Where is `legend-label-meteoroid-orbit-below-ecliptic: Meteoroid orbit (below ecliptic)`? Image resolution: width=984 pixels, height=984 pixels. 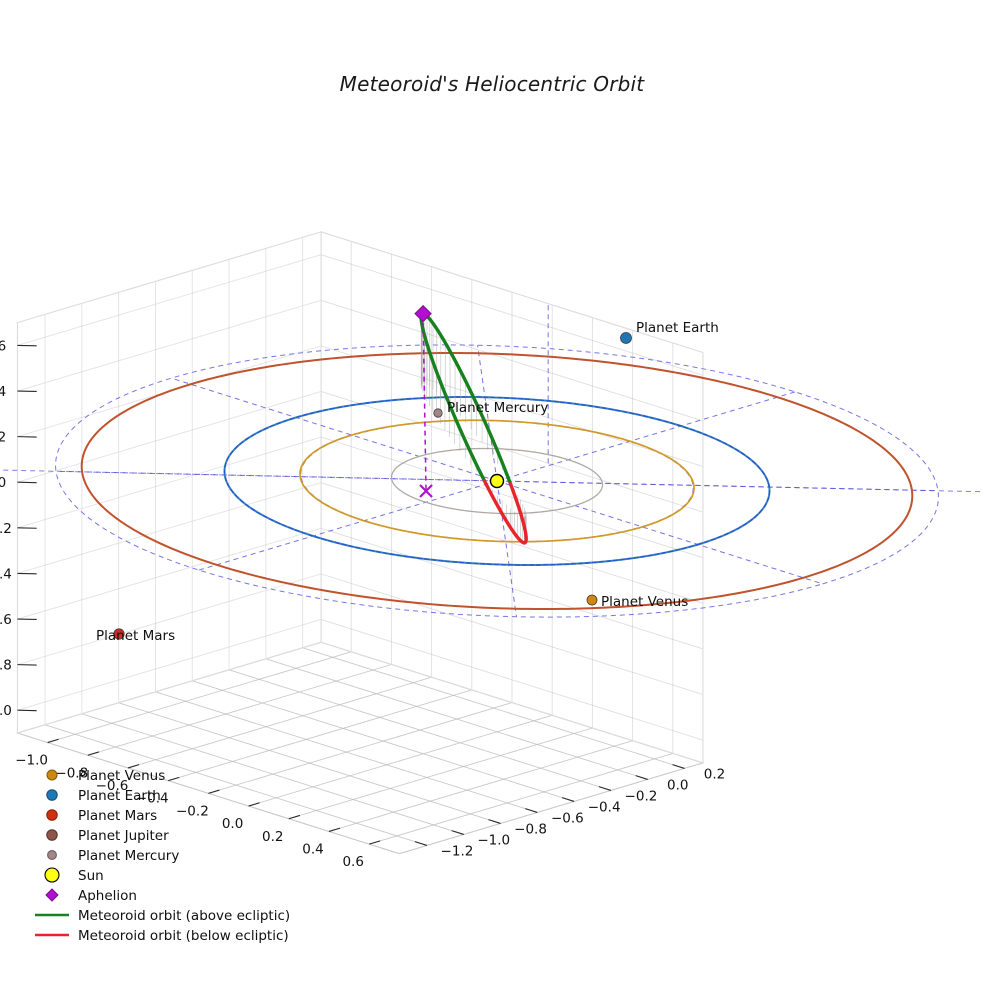 legend-label-meteoroid-orbit-below-ecliptic: Meteoroid orbit (below ecliptic) is located at coordinates (183, 936).